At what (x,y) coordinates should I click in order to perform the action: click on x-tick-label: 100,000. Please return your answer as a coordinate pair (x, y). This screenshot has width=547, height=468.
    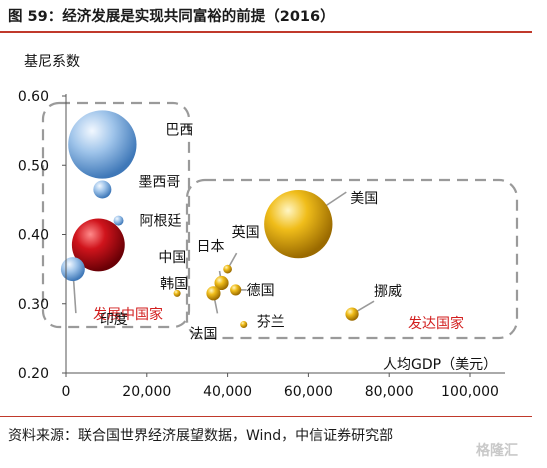
    Looking at the image, I should click on (470, 392).